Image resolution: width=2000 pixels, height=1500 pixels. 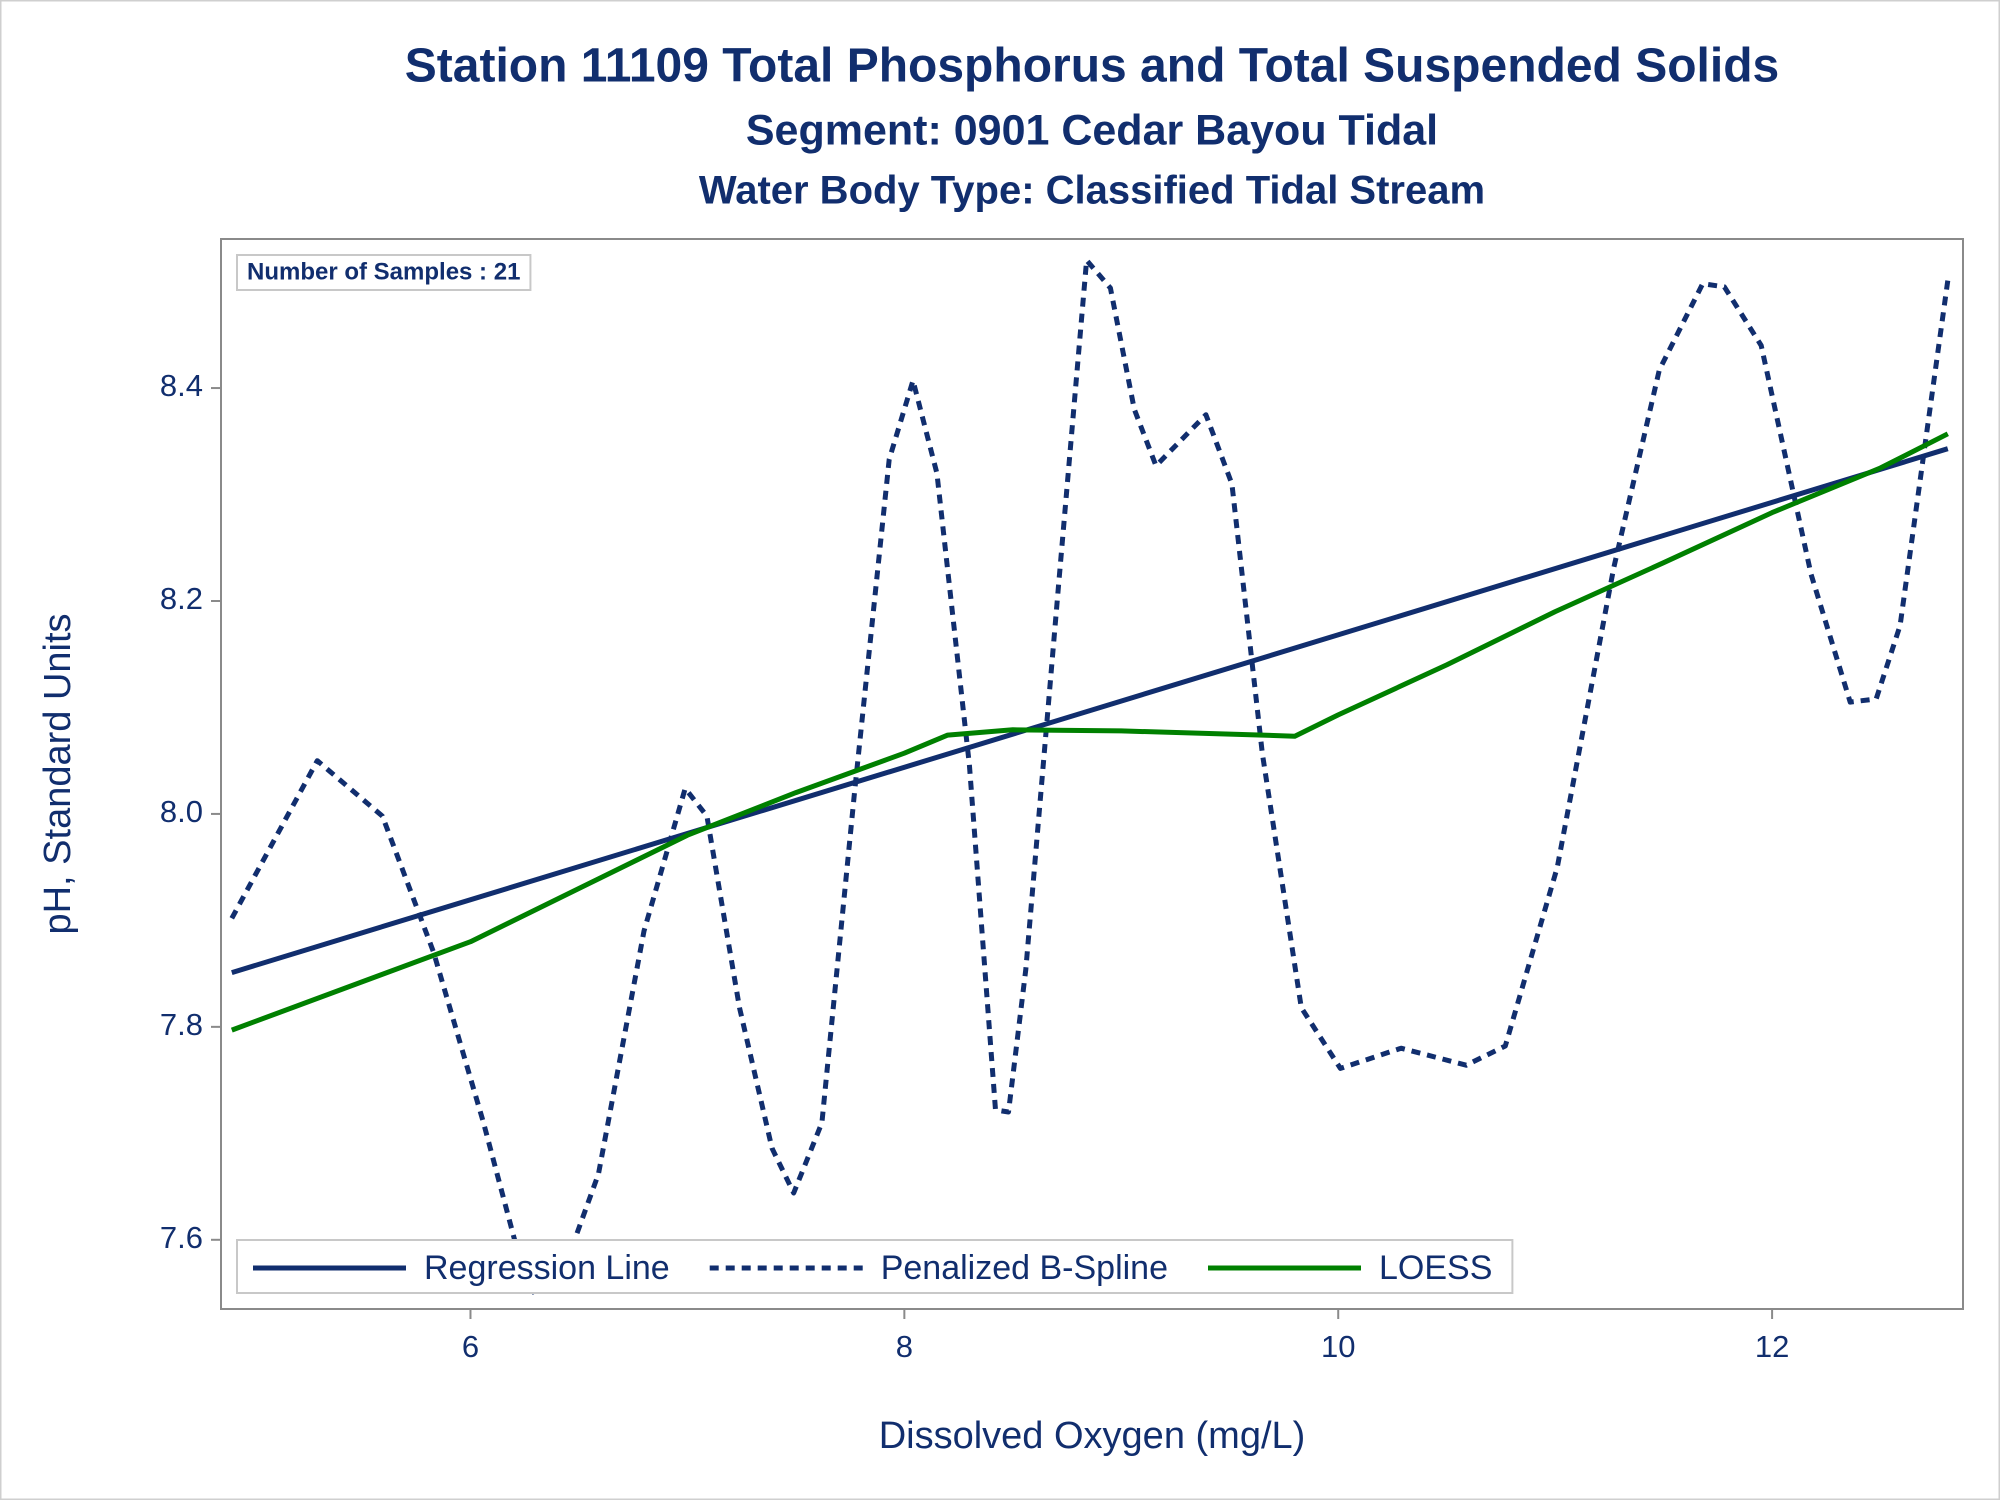 I want to click on annotation-text: Number of Samples : 21, so click(x=383, y=271).